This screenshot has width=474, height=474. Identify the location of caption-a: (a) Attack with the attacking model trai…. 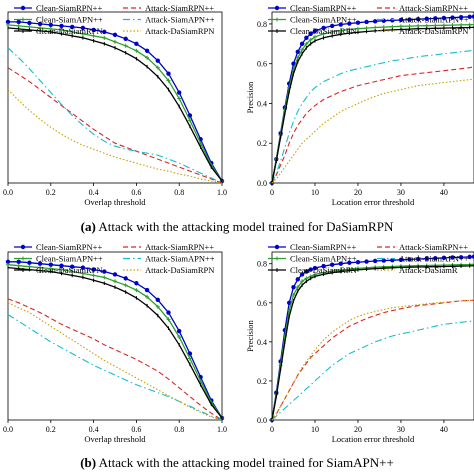
(237, 227).